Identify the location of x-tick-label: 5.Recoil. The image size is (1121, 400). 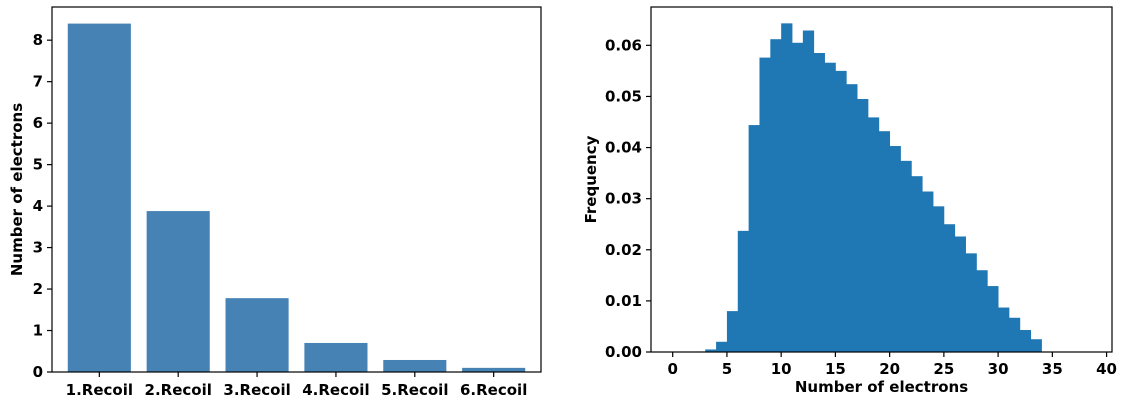
(414, 390).